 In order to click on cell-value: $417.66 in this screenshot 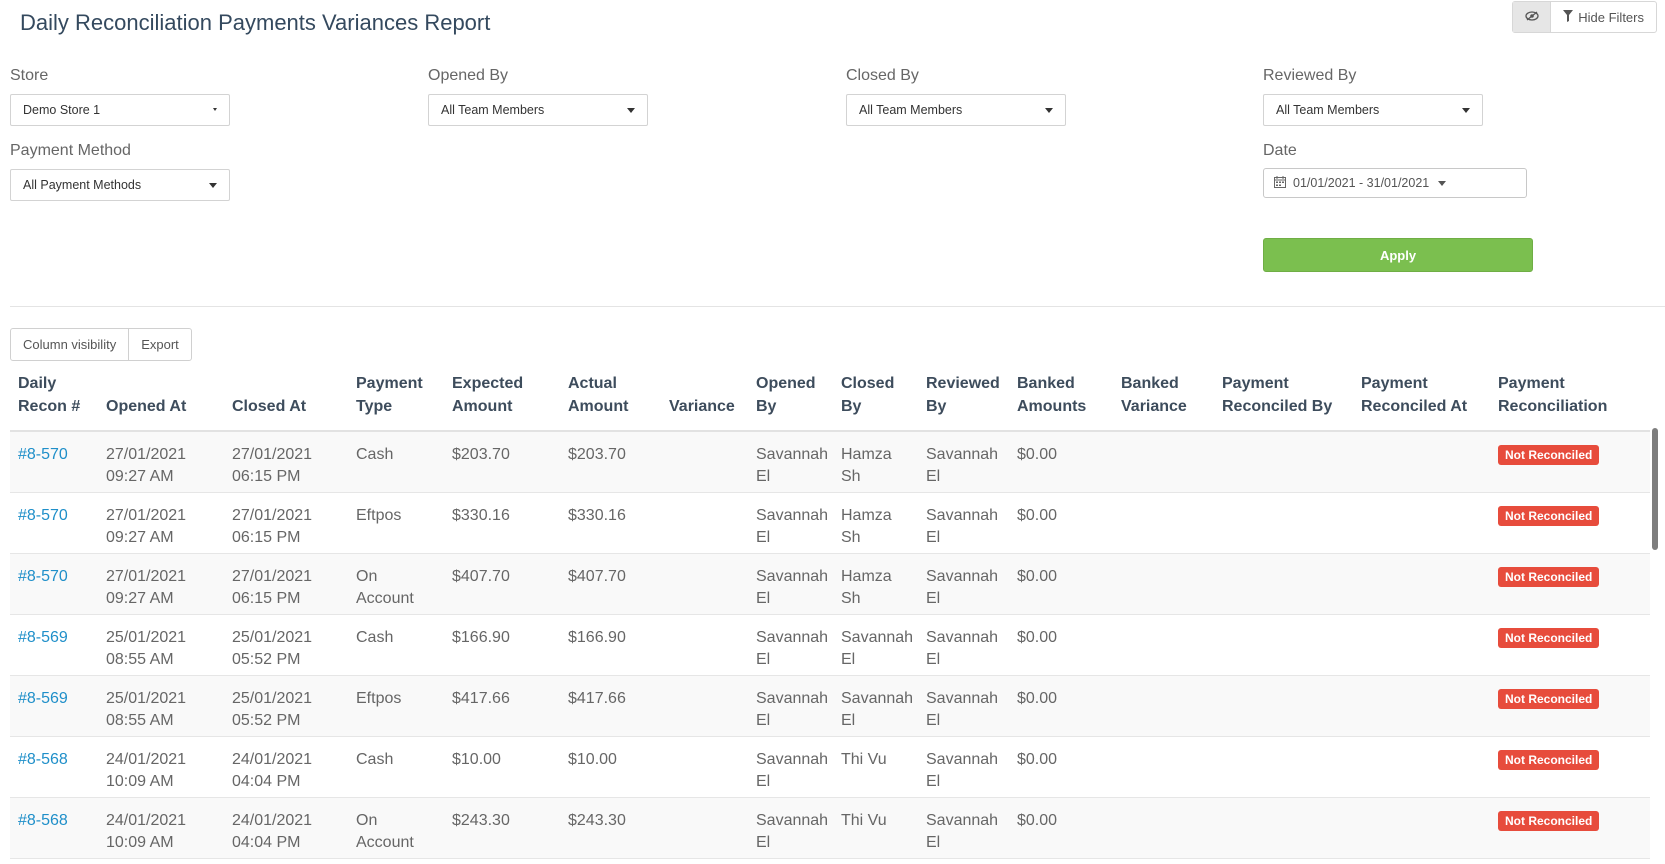, I will do `click(481, 698)`.